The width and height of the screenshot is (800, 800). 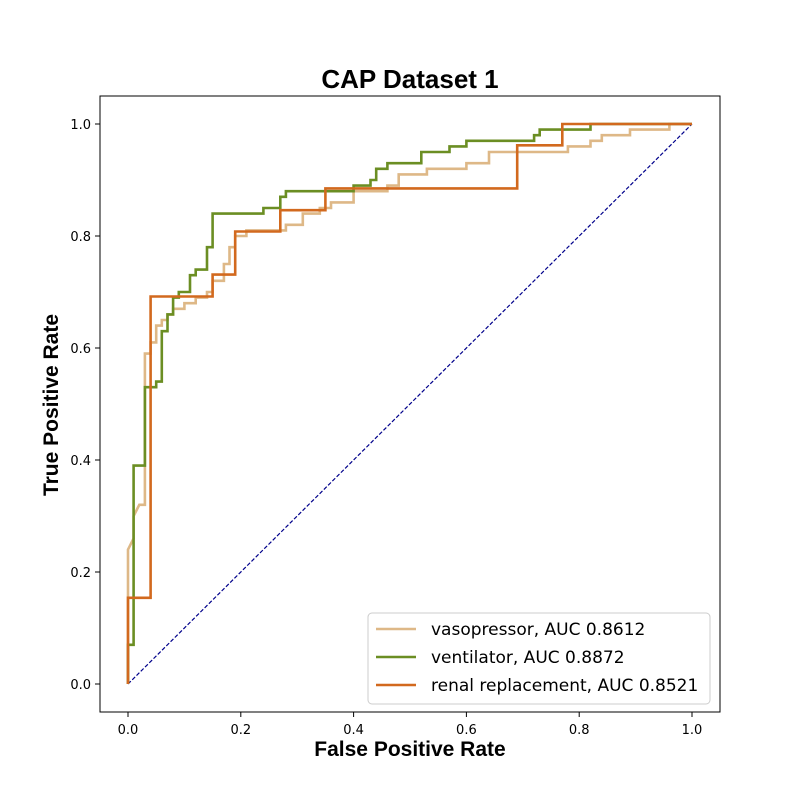 I want to click on y-tick-label: 0.8, so click(x=80, y=237).